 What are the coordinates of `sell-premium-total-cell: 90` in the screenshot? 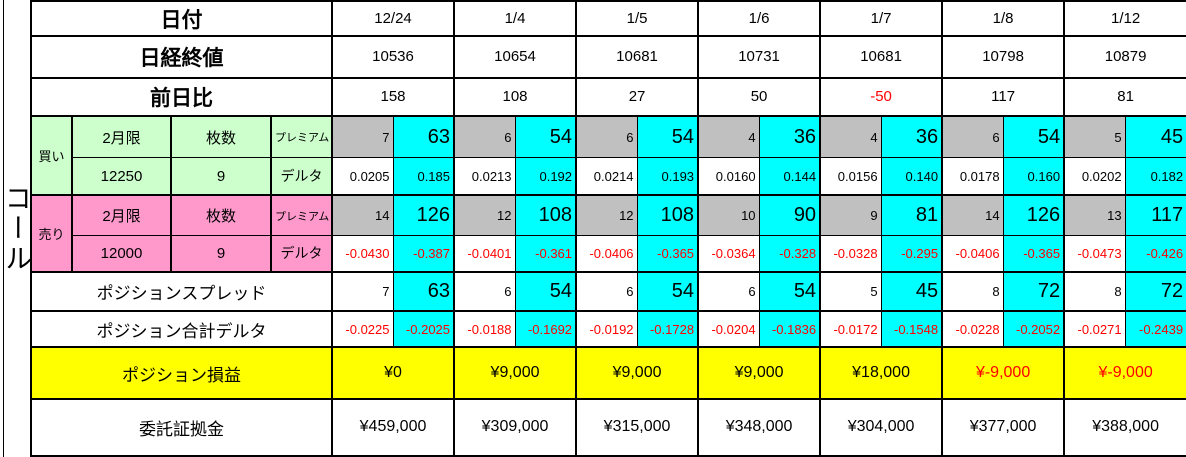 It's located at (790, 215).